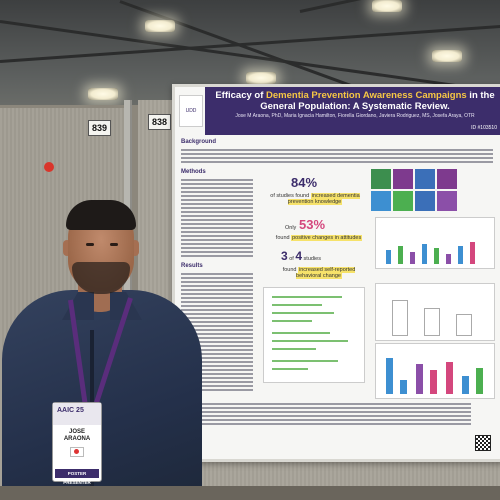 The width and height of the screenshot is (500, 500). What do you see at coordinates (217, 333) in the screenshot?
I see `results-text` at bounding box center [217, 333].